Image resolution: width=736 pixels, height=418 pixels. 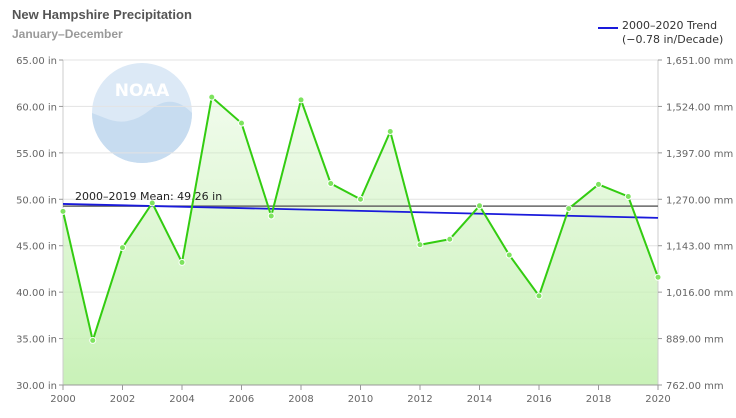 I want to click on y2-tick-label: 889.00 mm, so click(x=695, y=340).